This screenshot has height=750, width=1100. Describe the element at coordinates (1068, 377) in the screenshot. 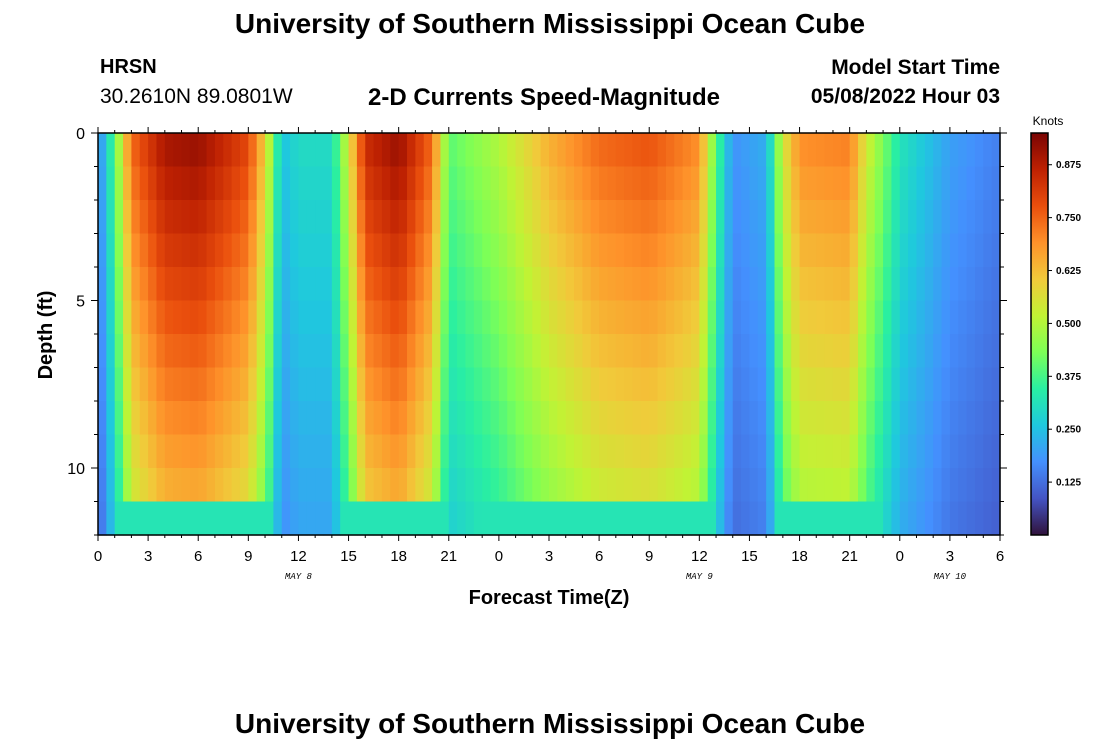

I see `colorbar-tick-label: 0.375` at that location.